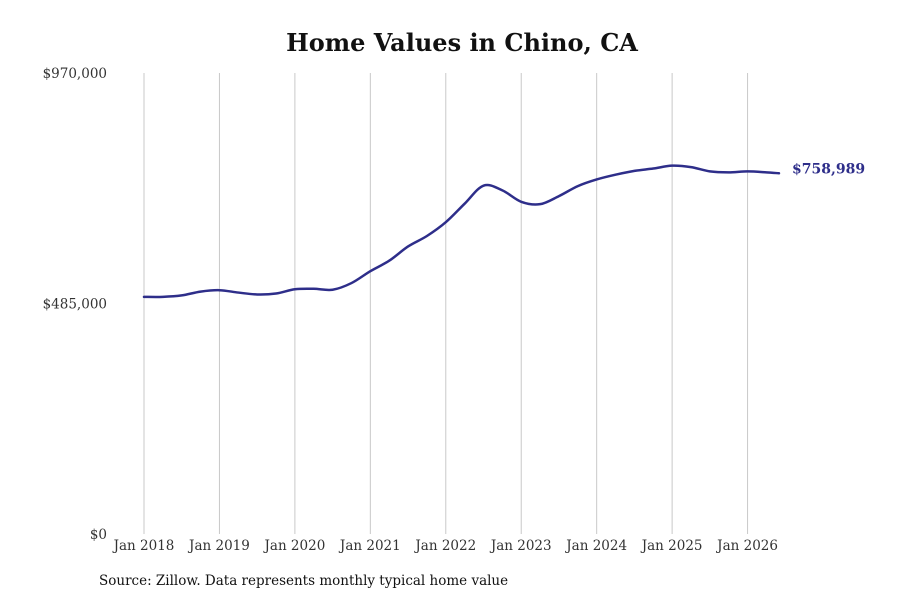 The width and height of the screenshot is (900, 600). Describe the element at coordinates (218, 546) in the screenshot. I see `x-tick-label: Jan 2019` at that location.